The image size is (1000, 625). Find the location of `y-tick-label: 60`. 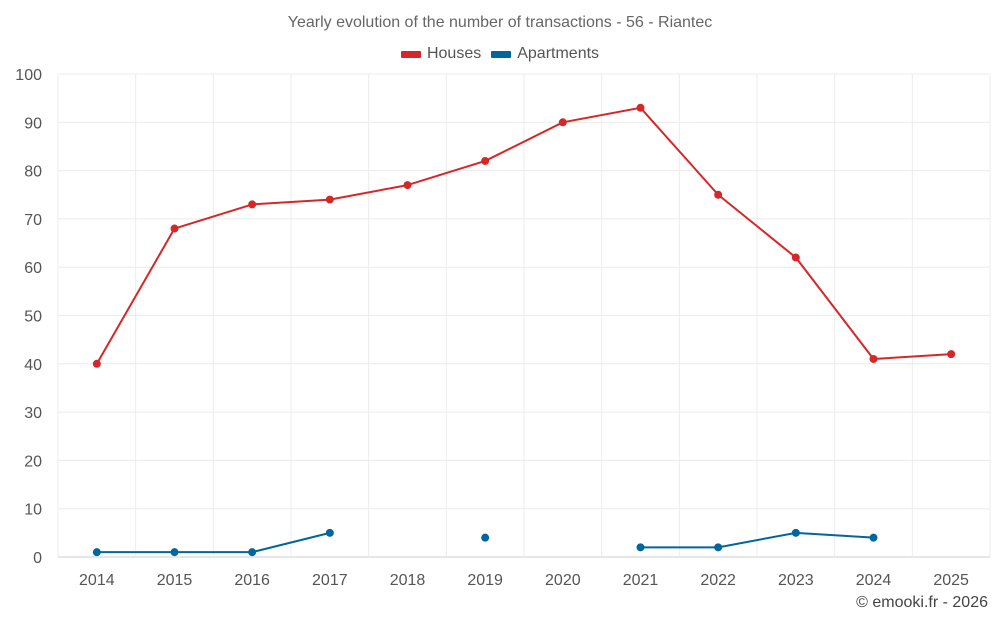

y-tick-label: 60 is located at coordinates (33, 268).